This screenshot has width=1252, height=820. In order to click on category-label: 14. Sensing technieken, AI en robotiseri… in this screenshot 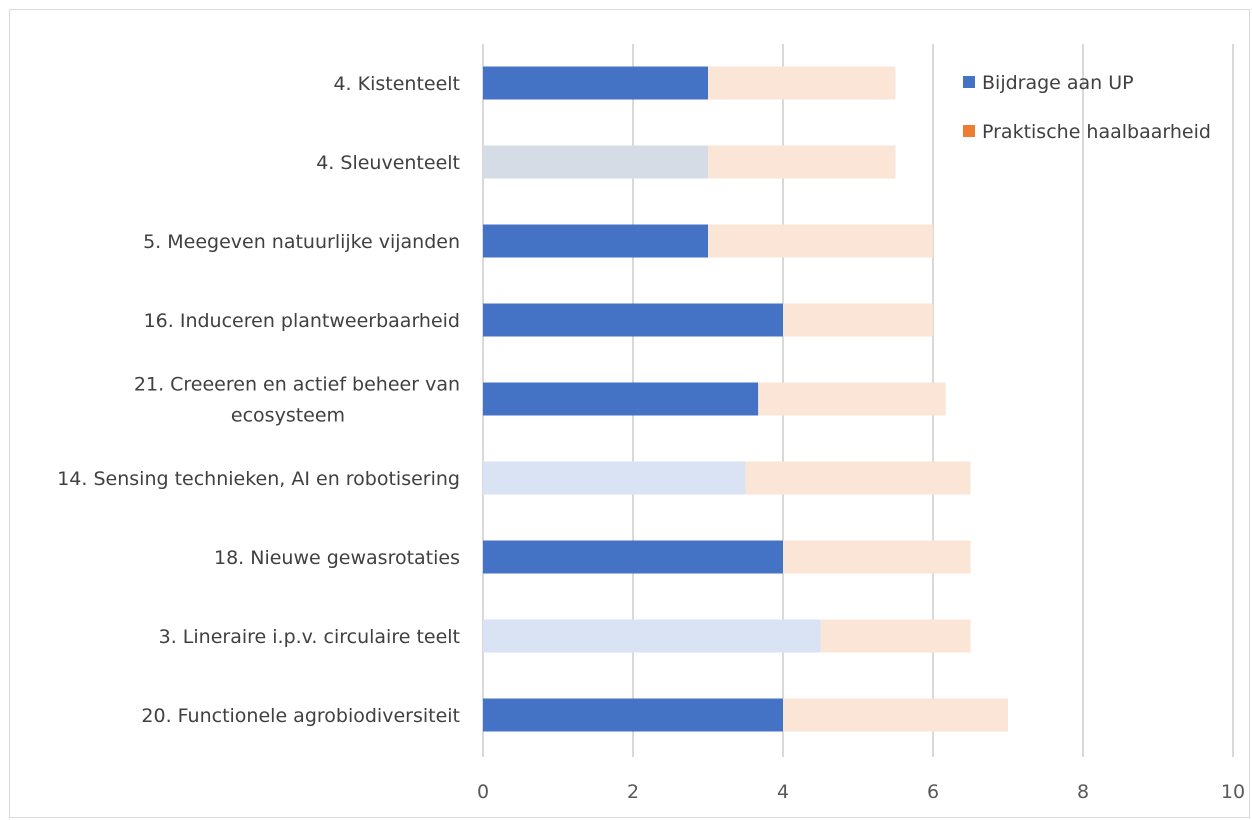, I will do `click(258, 479)`.